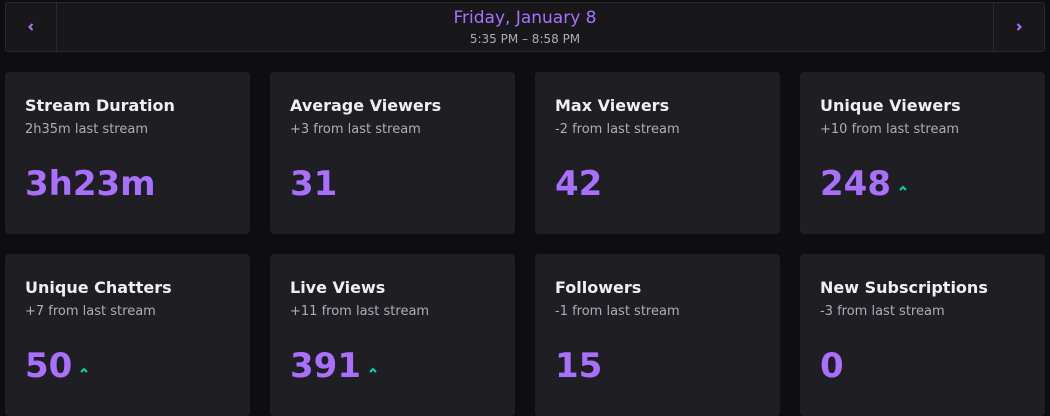  What do you see at coordinates (617, 311) in the screenshot?
I see `stat-subtitle: -1 from last stream` at bounding box center [617, 311].